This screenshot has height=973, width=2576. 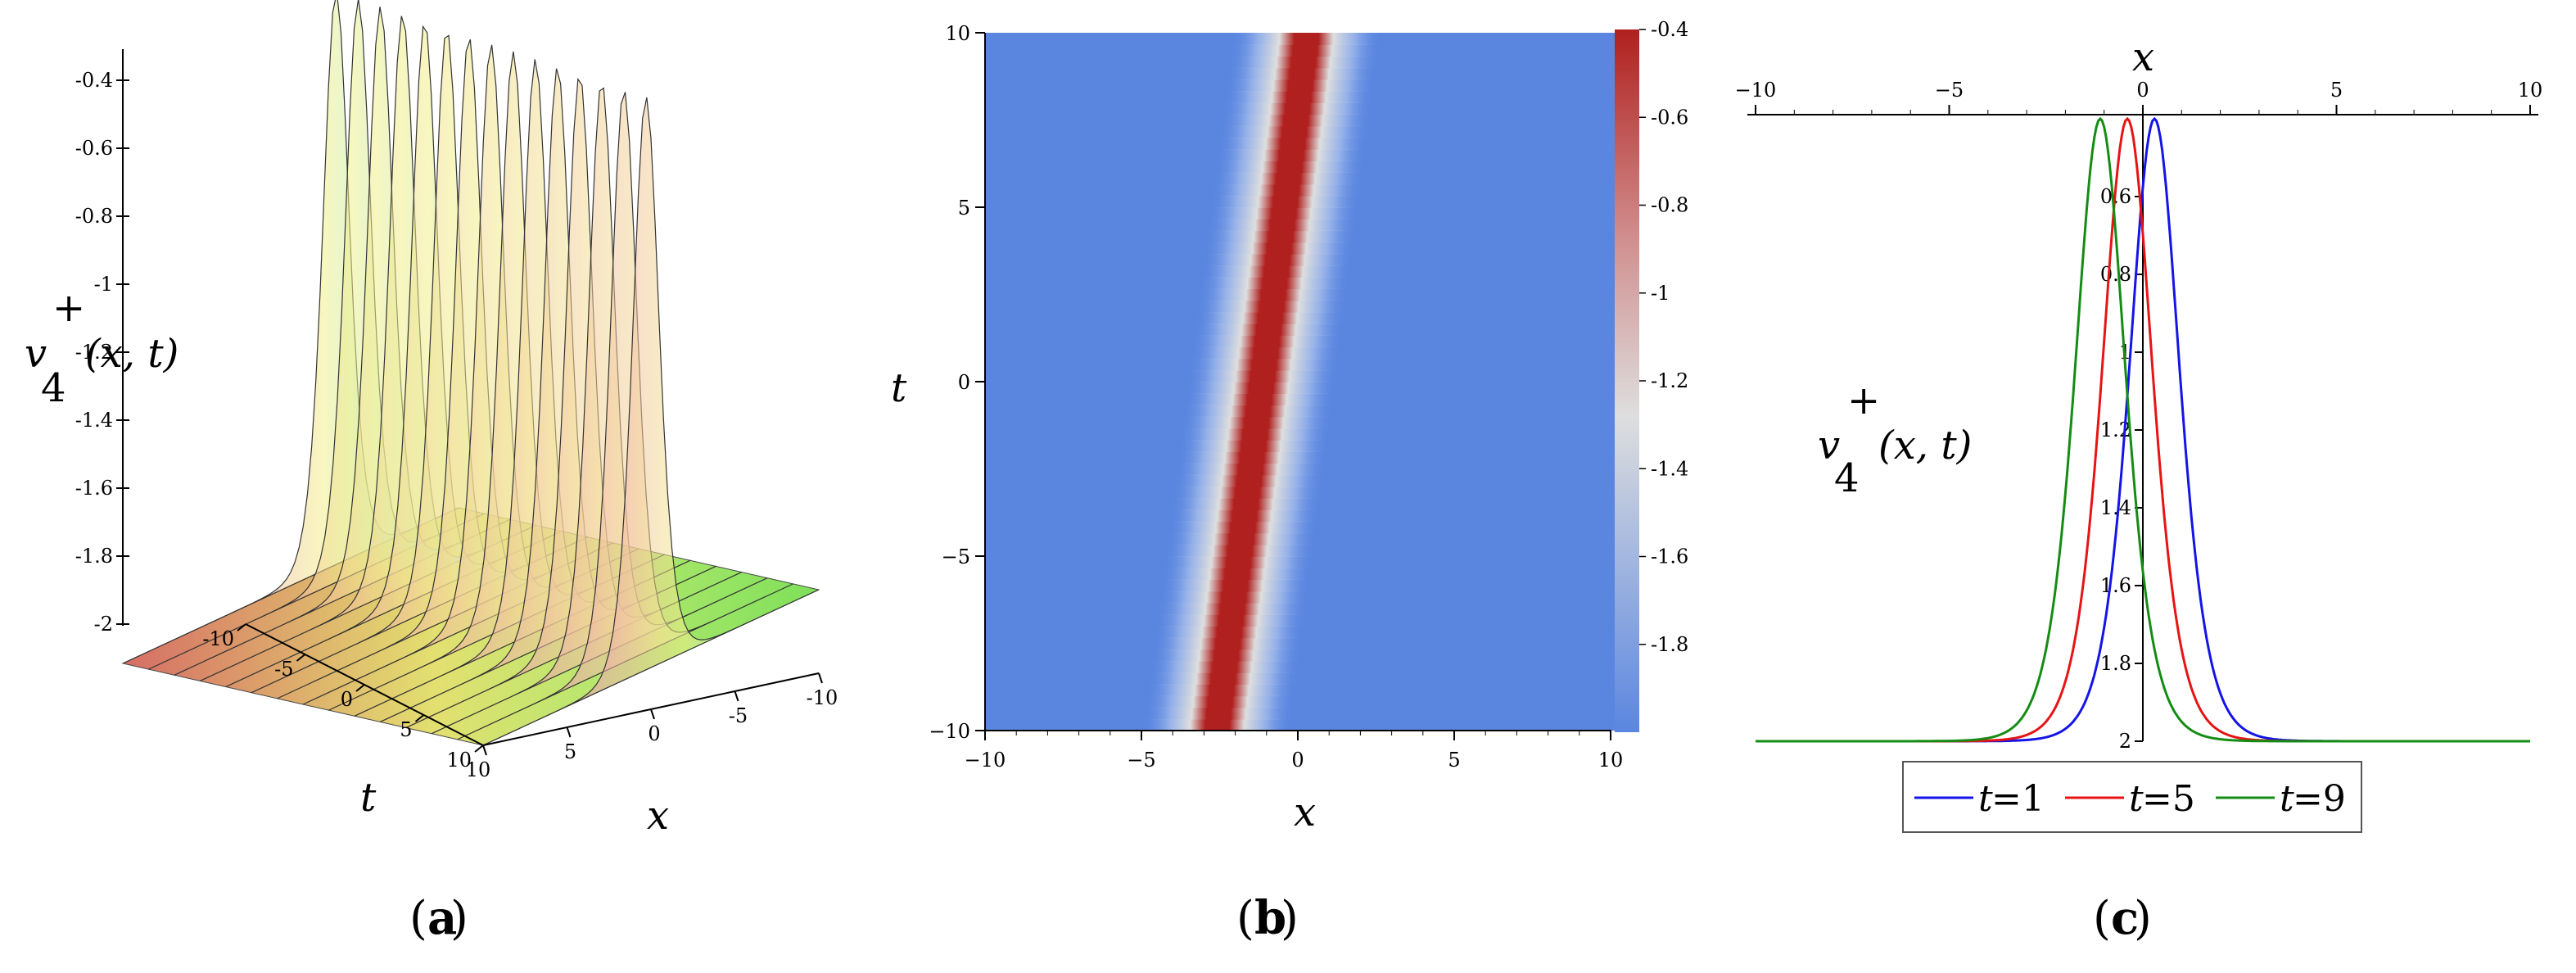 I want to click on z-tick-label: -1, so click(x=103, y=284).